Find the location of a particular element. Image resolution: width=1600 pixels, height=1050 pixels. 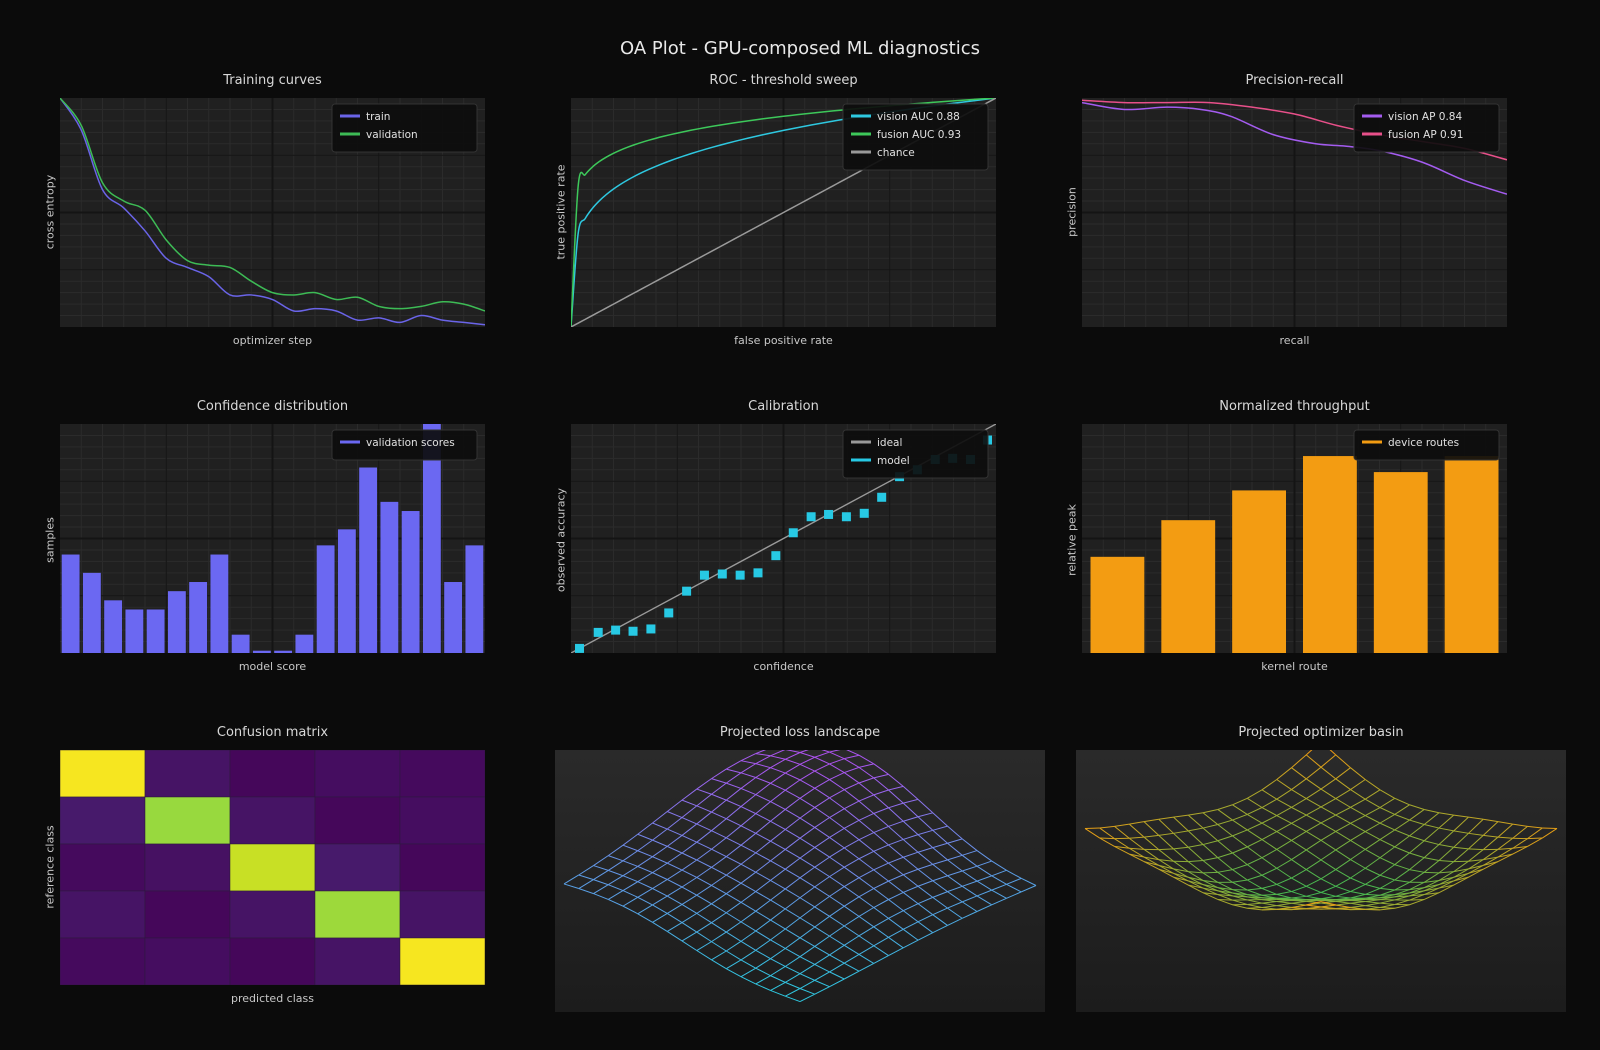

legend-label: train is located at coordinates (378, 117).